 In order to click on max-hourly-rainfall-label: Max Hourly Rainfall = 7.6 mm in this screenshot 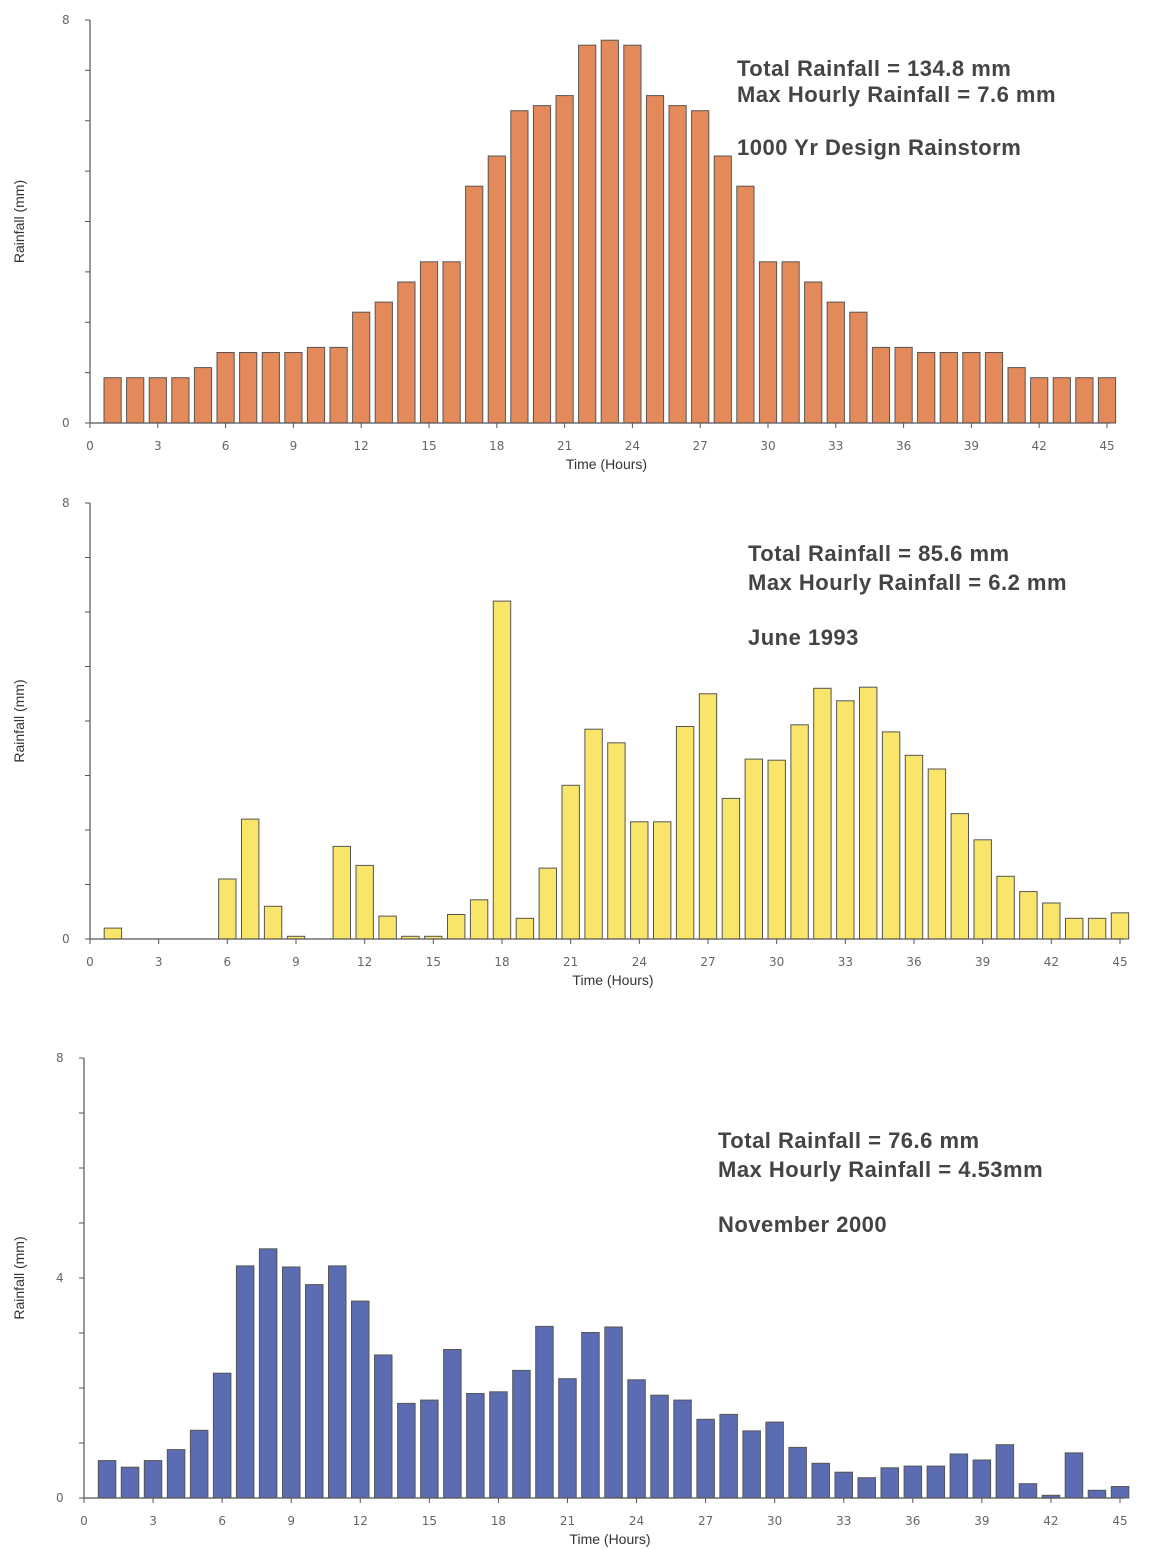, I will do `click(896, 94)`.